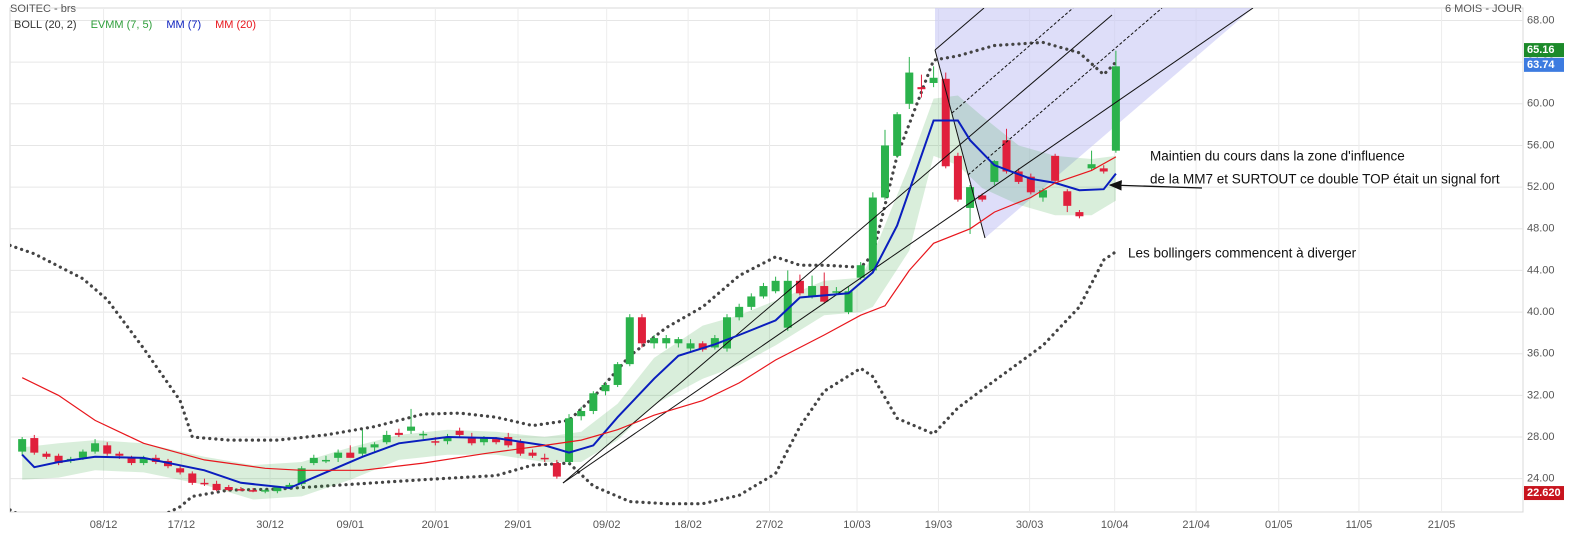 The image size is (1593, 545). I want to click on x-tick-label: 10/03, so click(857, 525).